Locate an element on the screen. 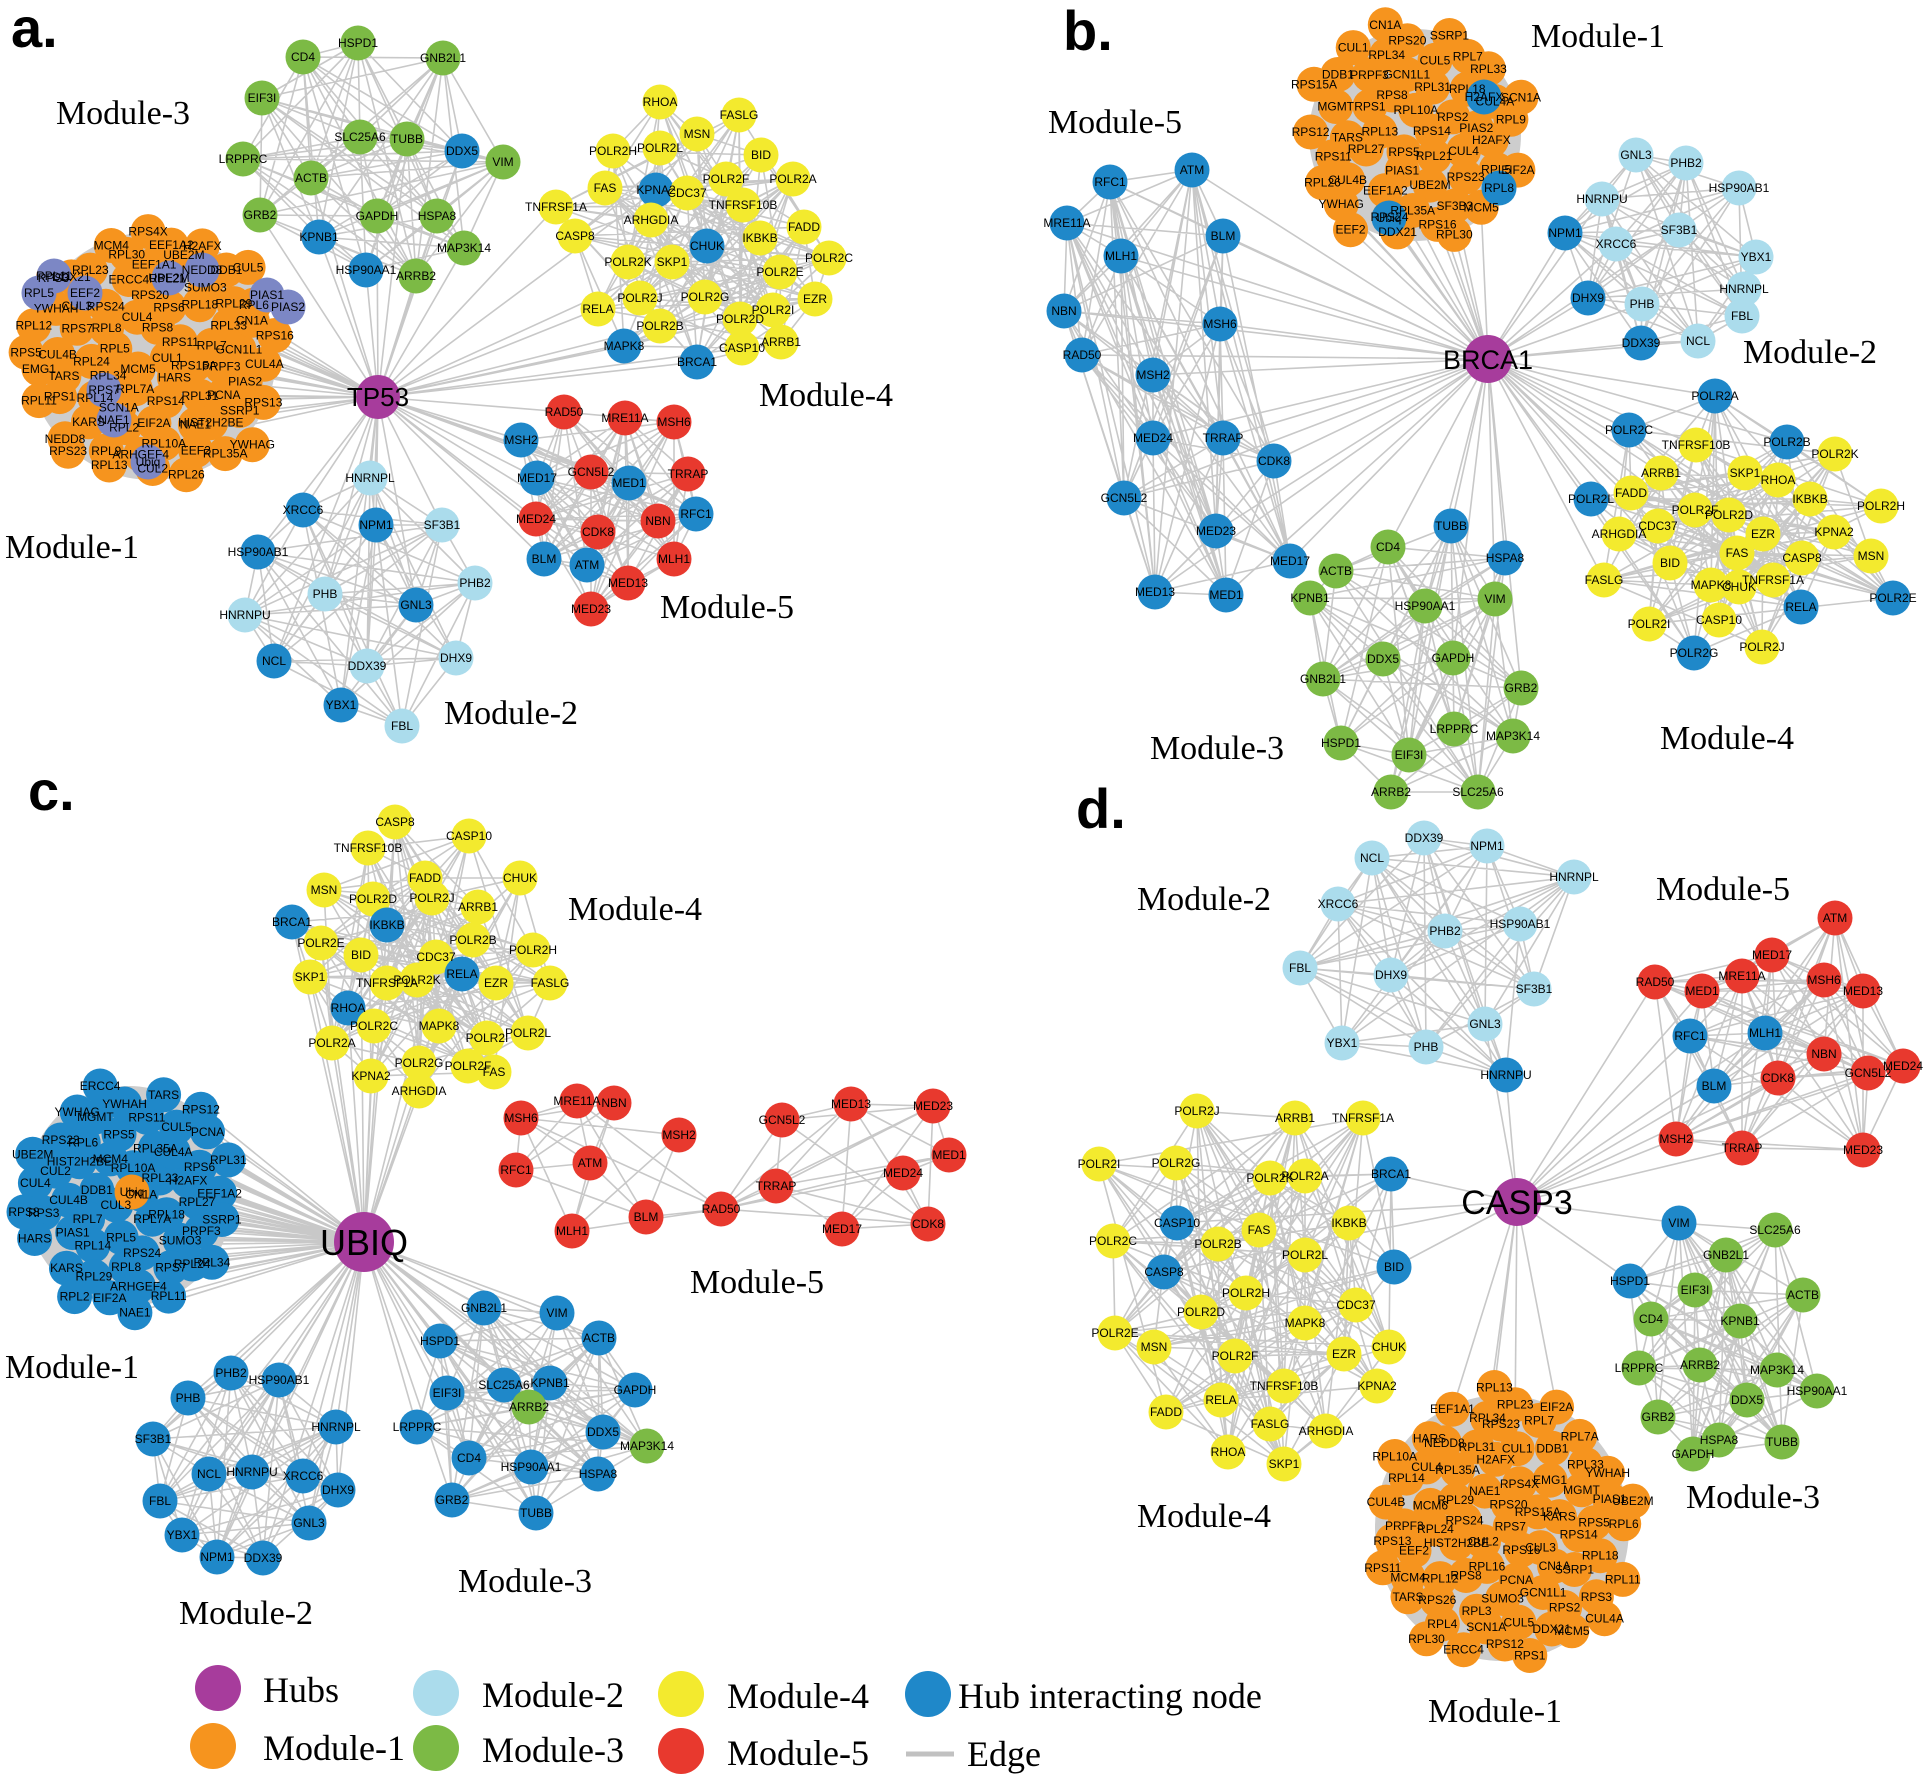 The height and width of the screenshot is (1780, 1923). svg-text: PHB is located at coordinates (1642, 304).